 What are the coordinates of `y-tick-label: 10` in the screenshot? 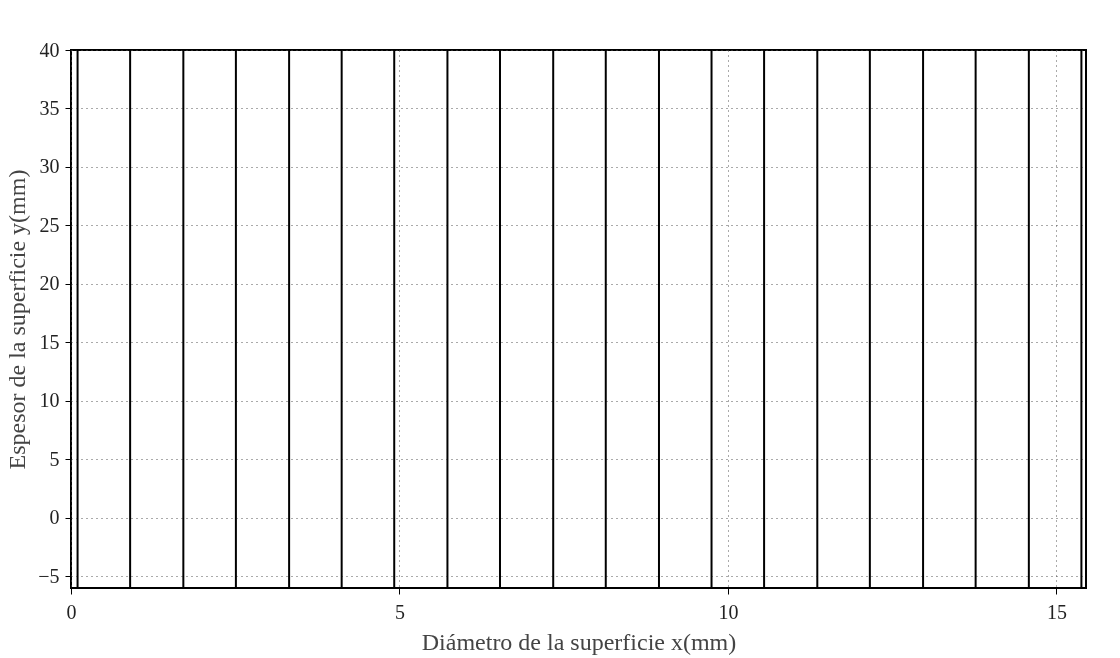 It's located at (49, 400).